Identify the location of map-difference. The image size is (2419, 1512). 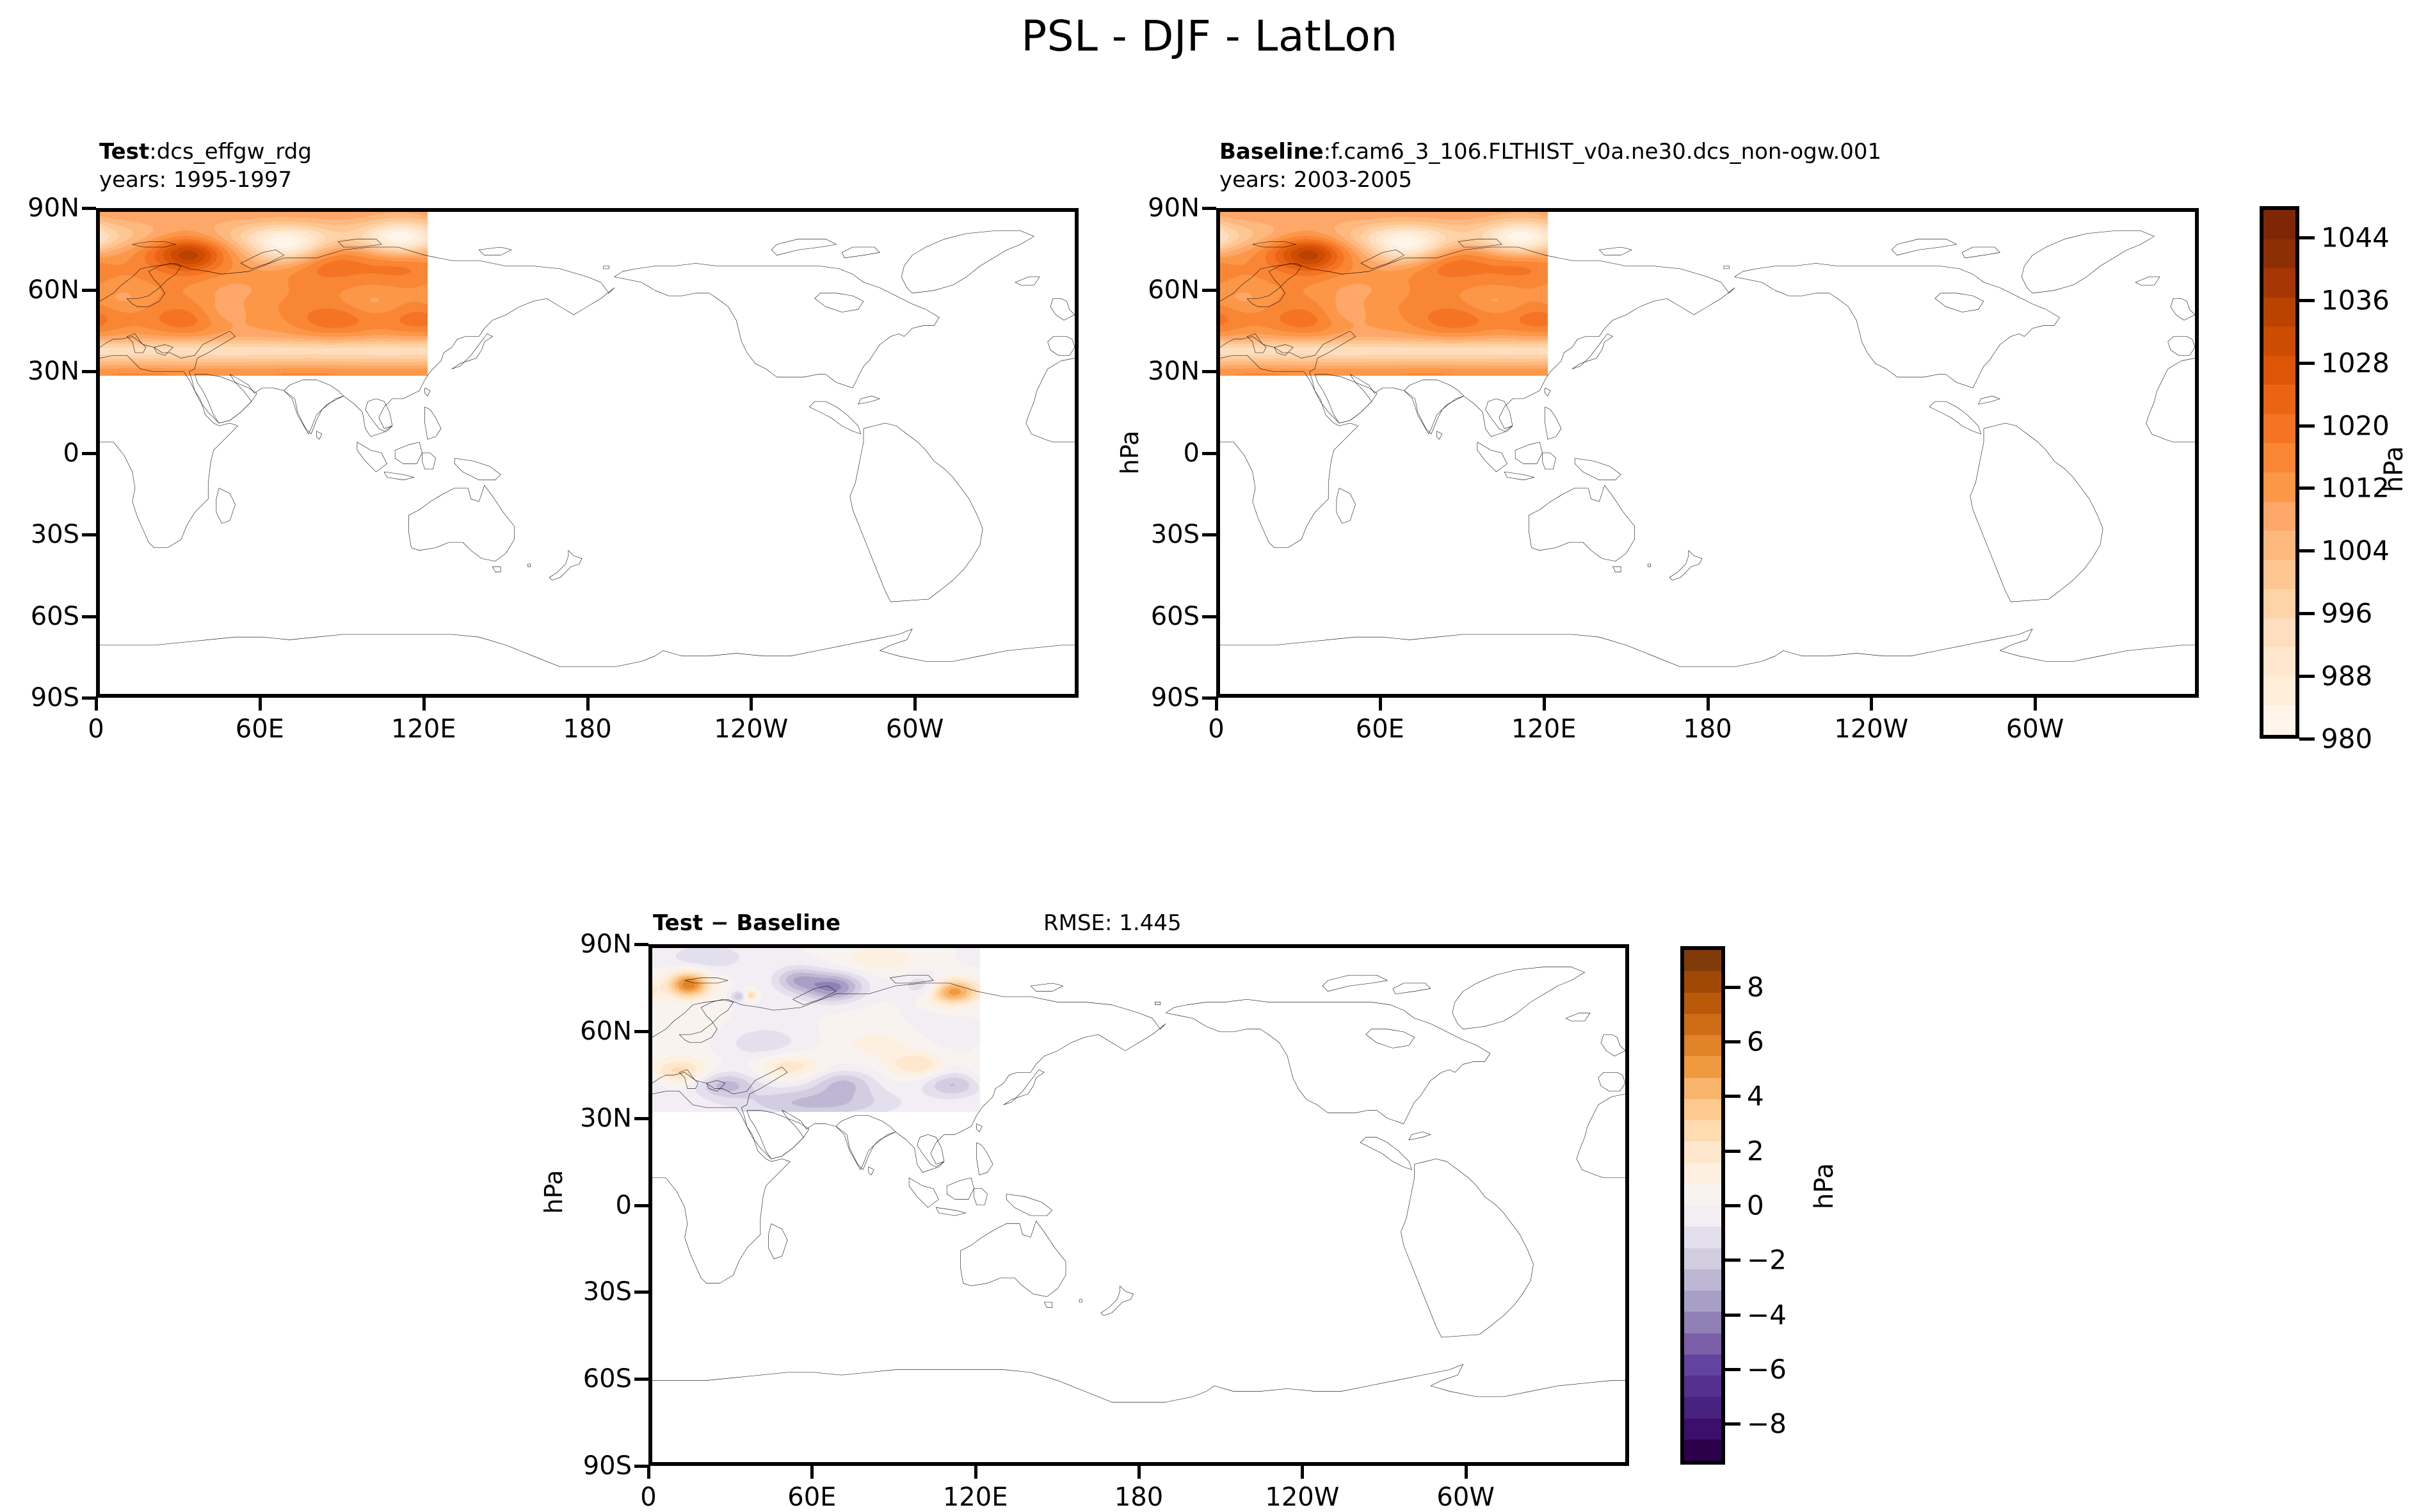
(1138, 1205).